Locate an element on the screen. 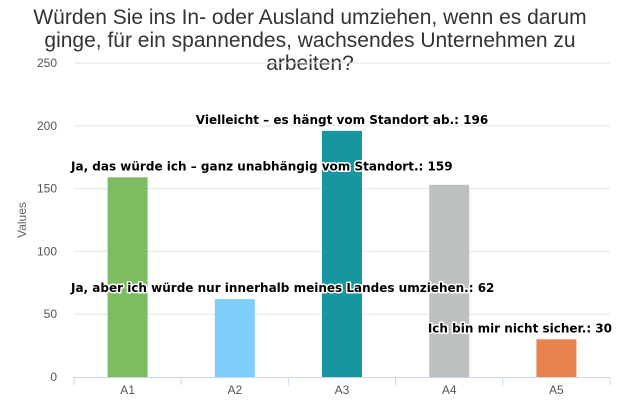 This screenshot has height=413, width=620. data-label-a5: Ich bin mir nicht sicher.: 30 is located at coordinates (520, 328).